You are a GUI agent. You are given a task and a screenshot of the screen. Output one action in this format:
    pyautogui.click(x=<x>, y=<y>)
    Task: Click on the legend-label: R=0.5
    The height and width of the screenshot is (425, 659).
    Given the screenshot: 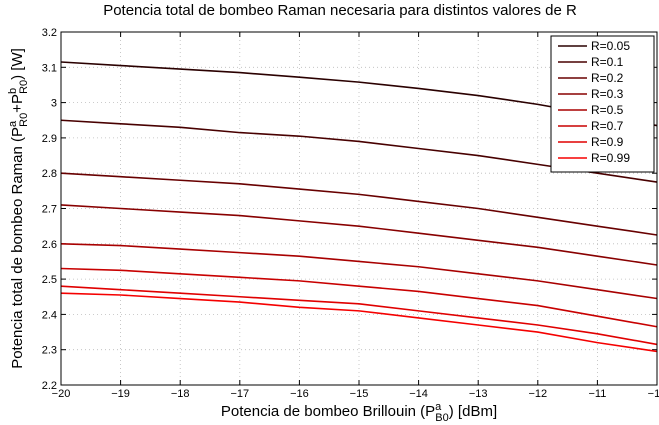 What is the action you would take?
    pyautogui.click(x=607, y=110)
    